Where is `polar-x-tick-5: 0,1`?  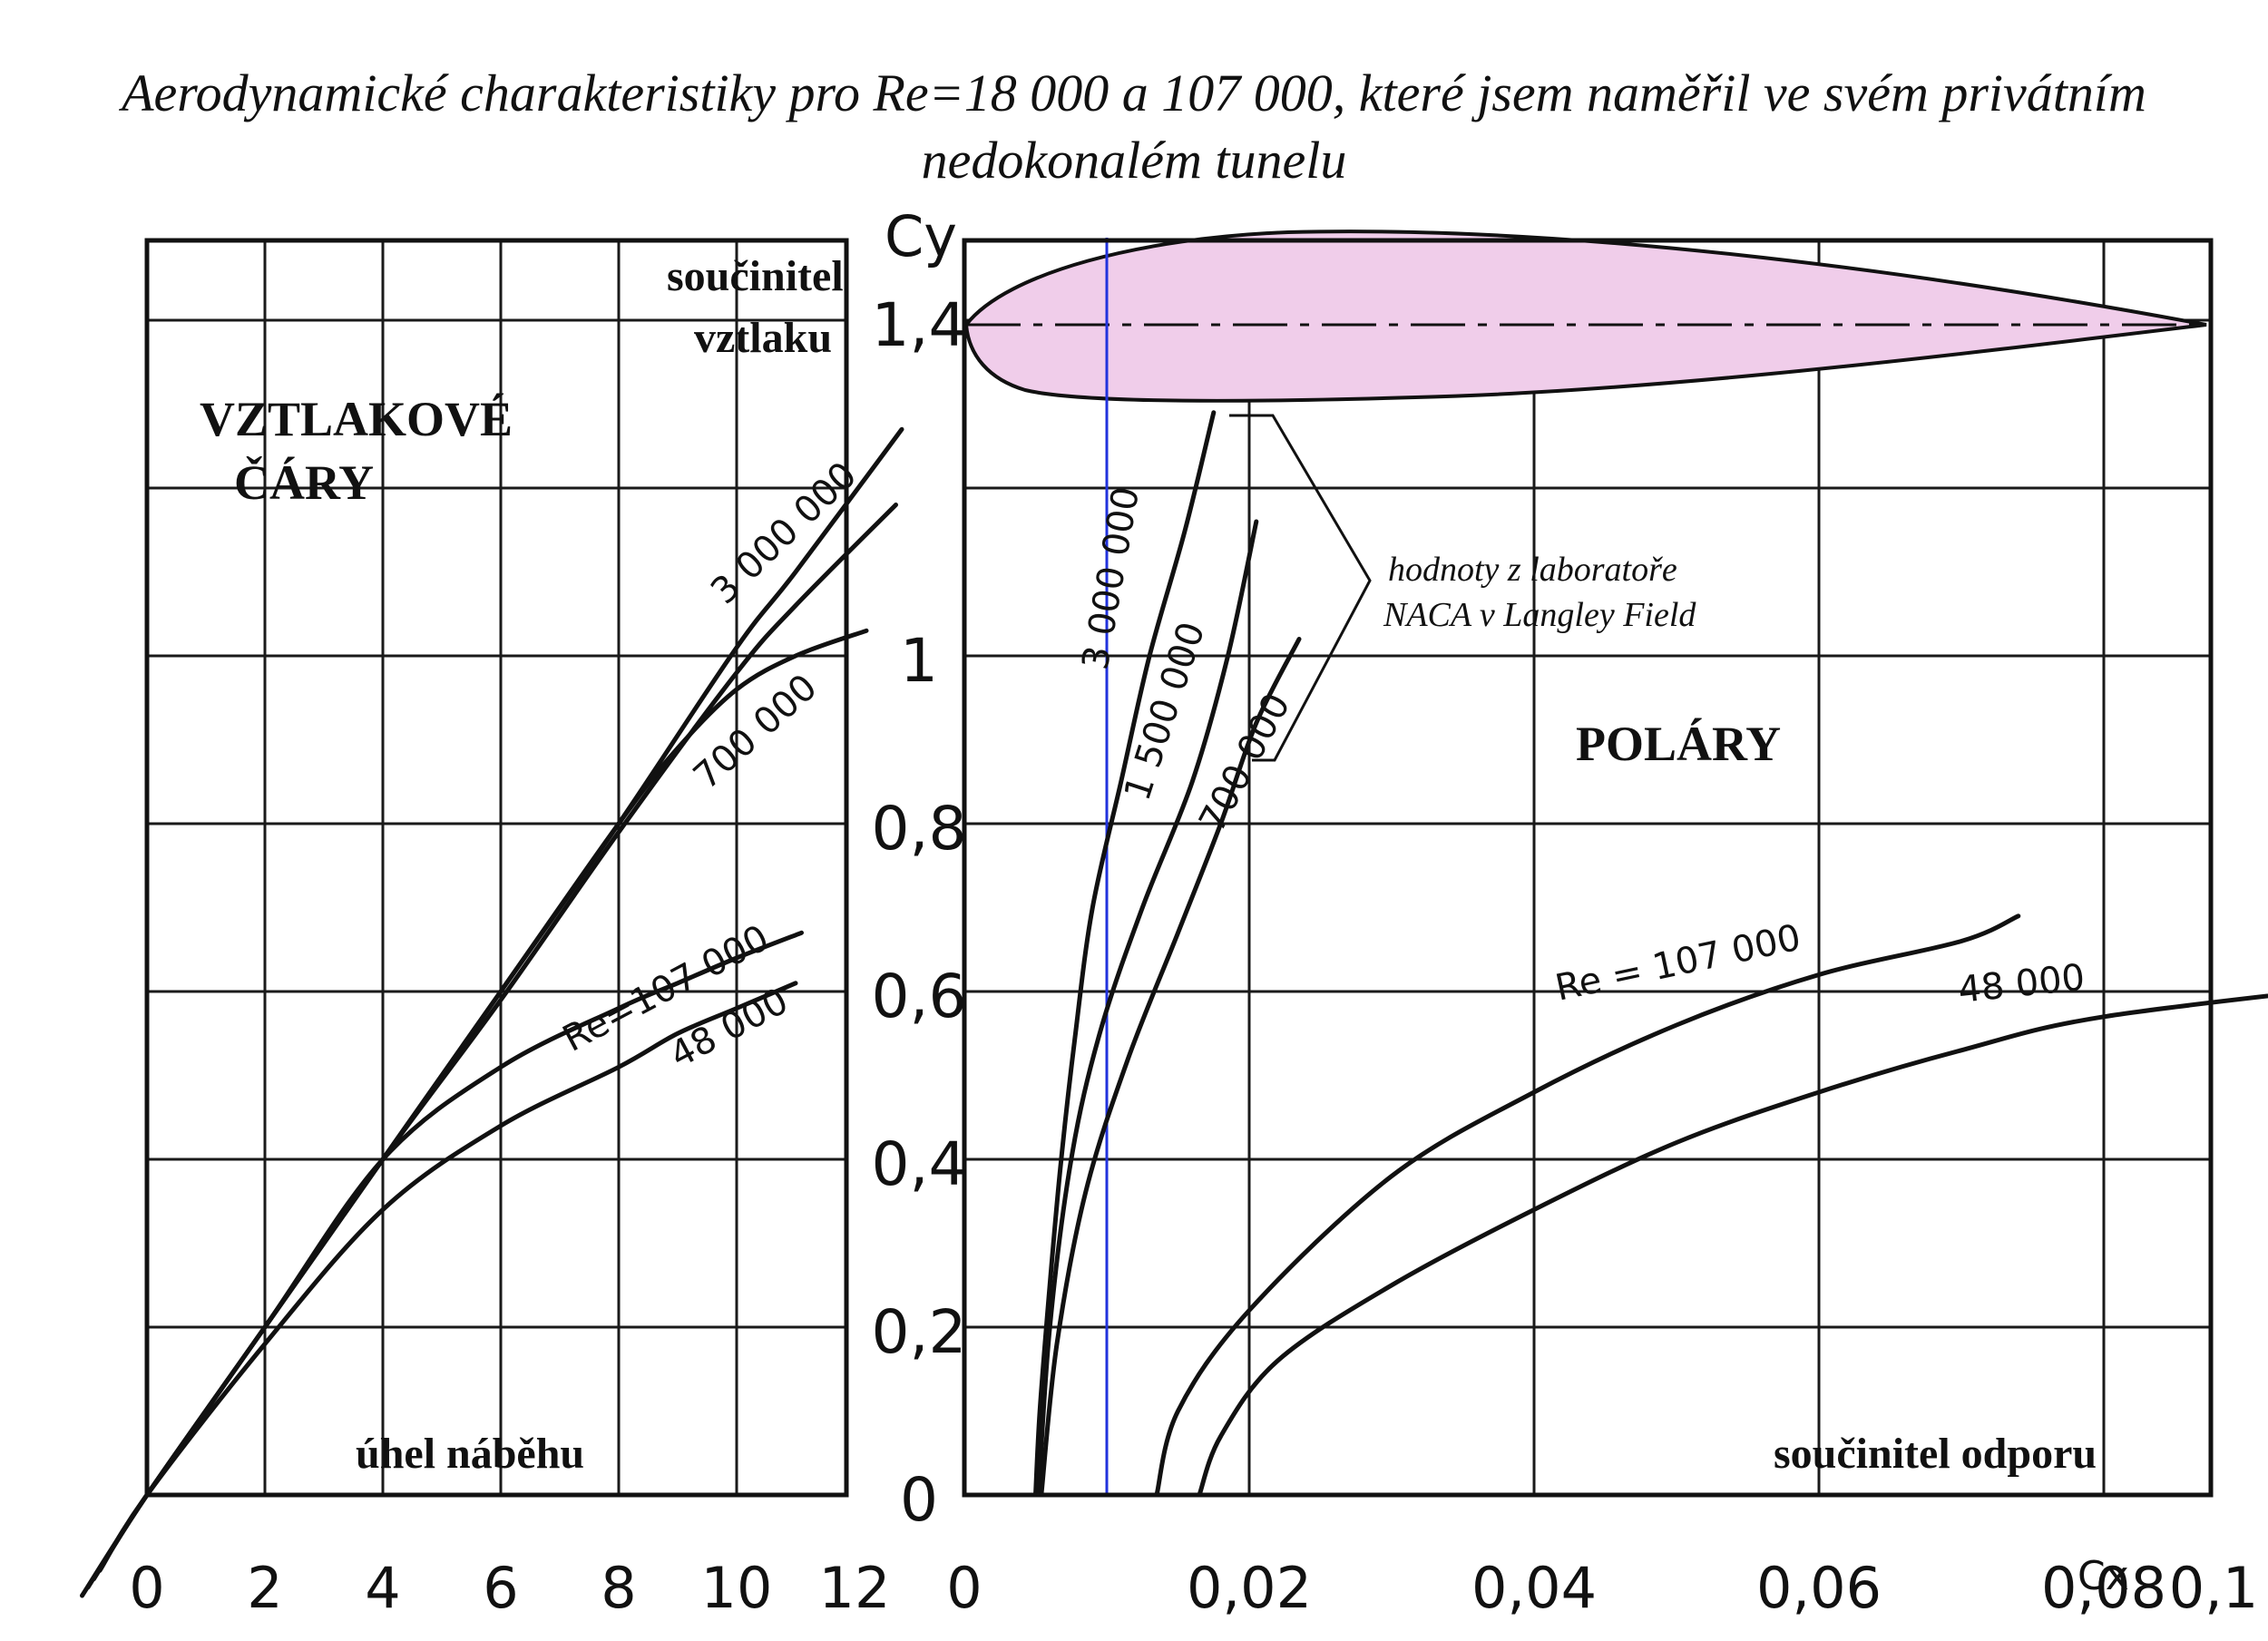 polar-x-tick-5: 0,1 is located at coordinates (2214, 1588).